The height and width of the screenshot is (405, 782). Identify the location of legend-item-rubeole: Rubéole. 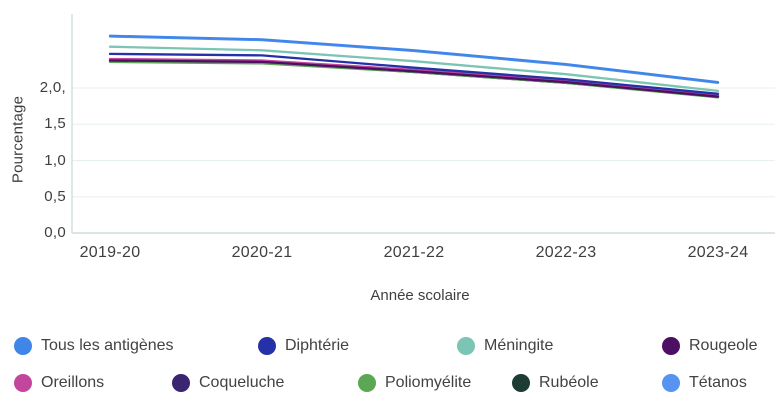
(555, 383).